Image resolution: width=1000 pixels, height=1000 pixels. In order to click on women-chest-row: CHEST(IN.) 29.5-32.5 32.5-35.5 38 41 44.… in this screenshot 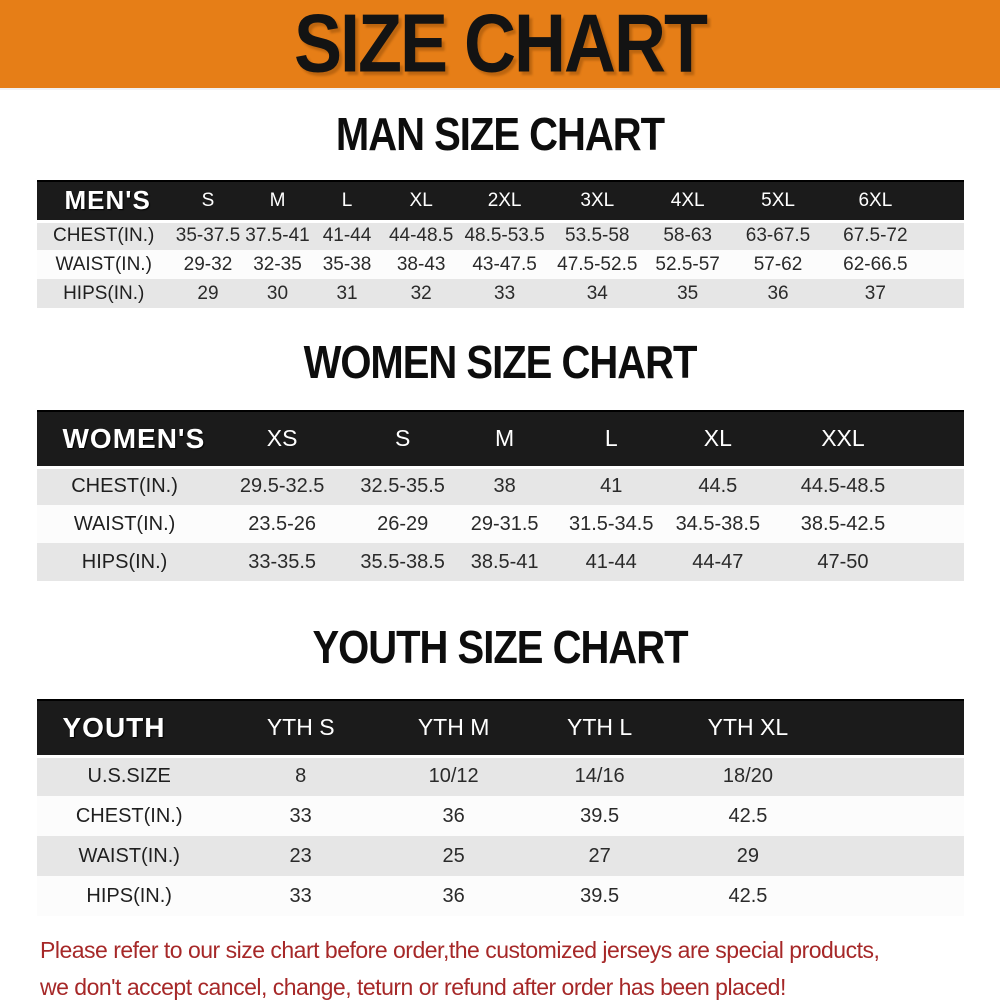, I will do `click(500, 486)`.